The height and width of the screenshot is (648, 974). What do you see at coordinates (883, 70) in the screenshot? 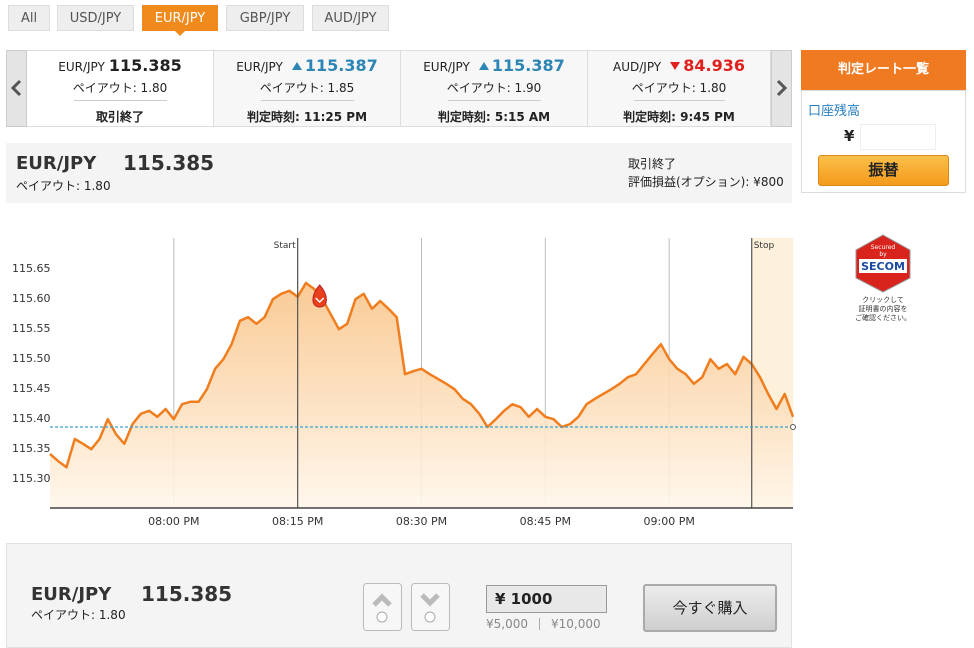
I see `rate-list-button: 判定レート一覧` at bounding box center [883, 70].